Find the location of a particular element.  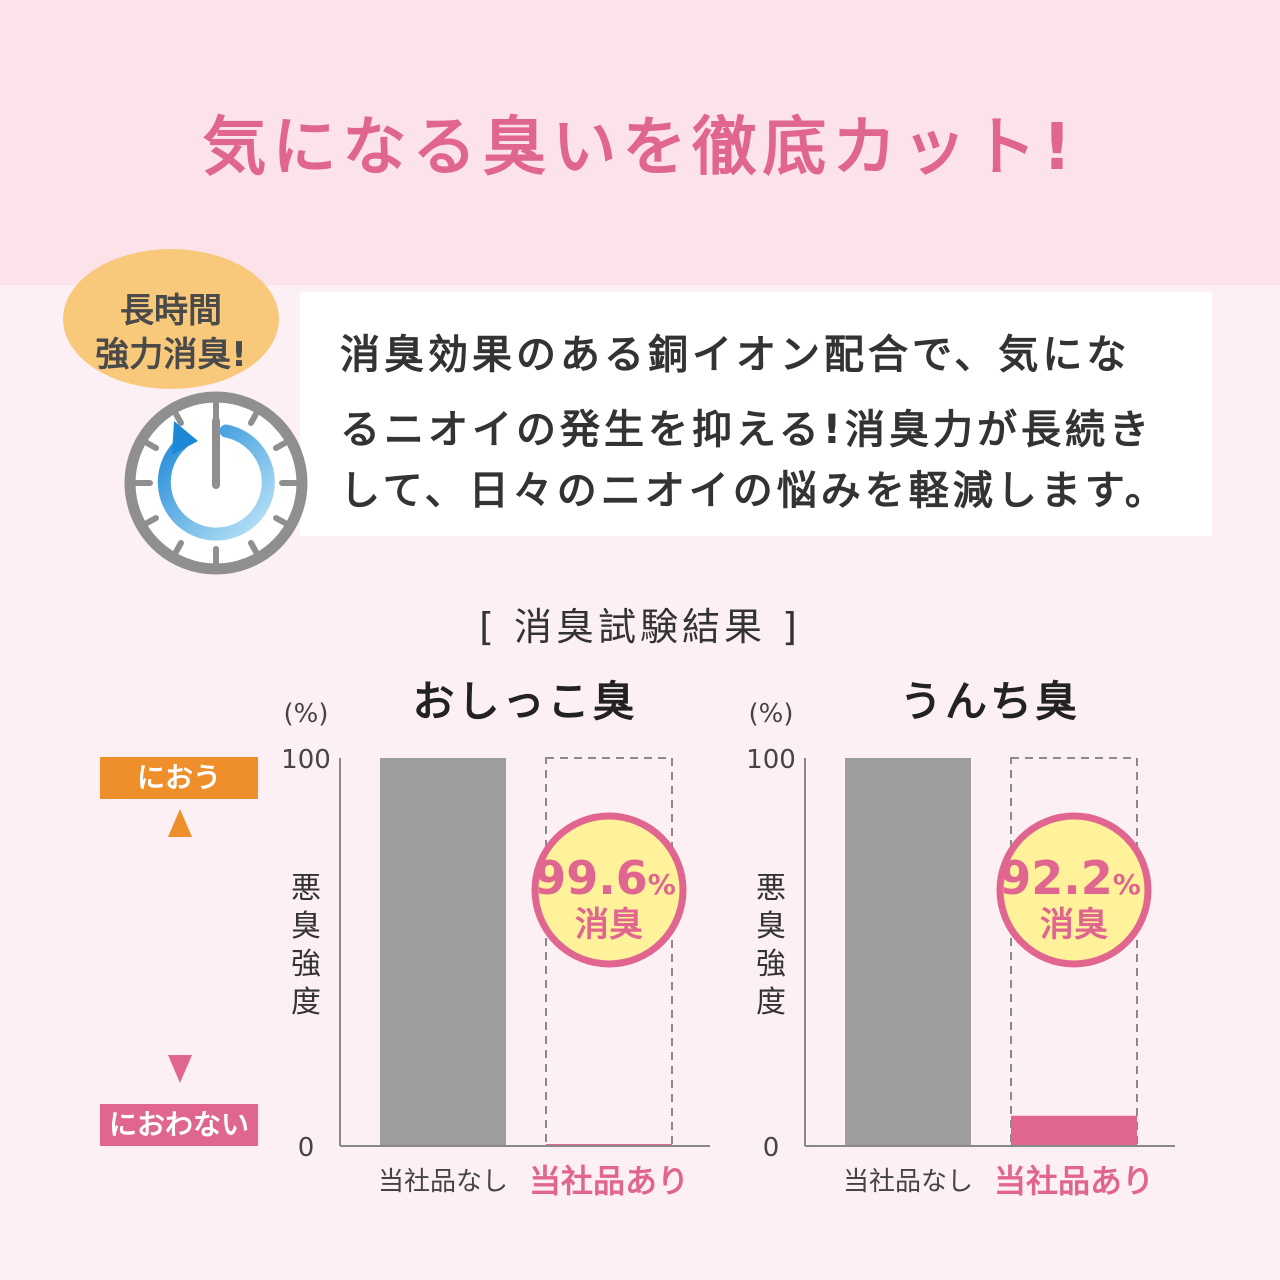

description-line-2: るニオイの発生を抑える!消臭力が長続き is located at coordinates (747, 430).